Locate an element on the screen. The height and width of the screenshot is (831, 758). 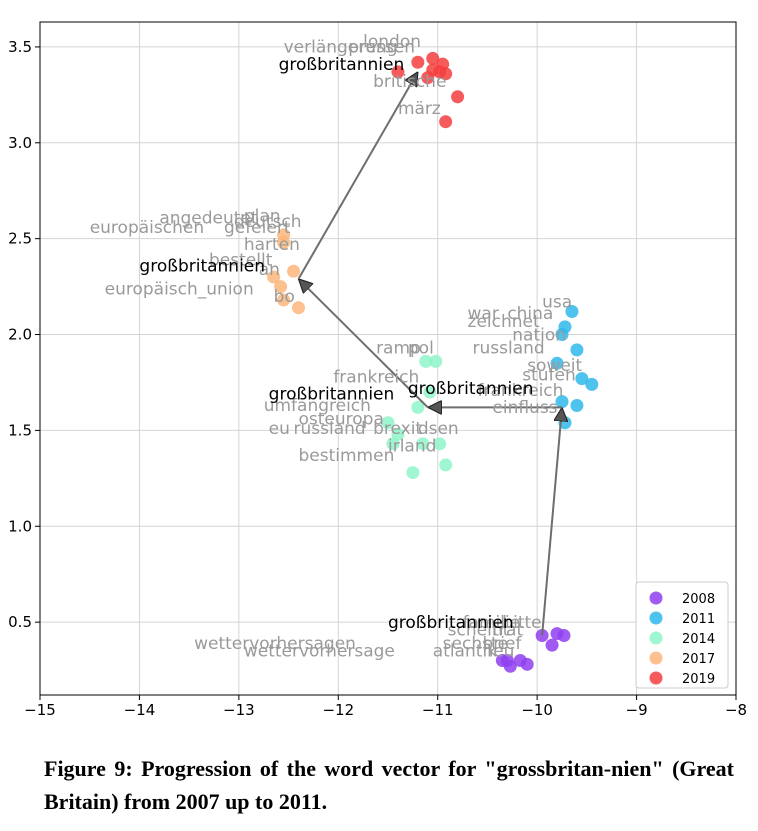
y-tick-label: 2.0 is located at coordinates (20, 335).